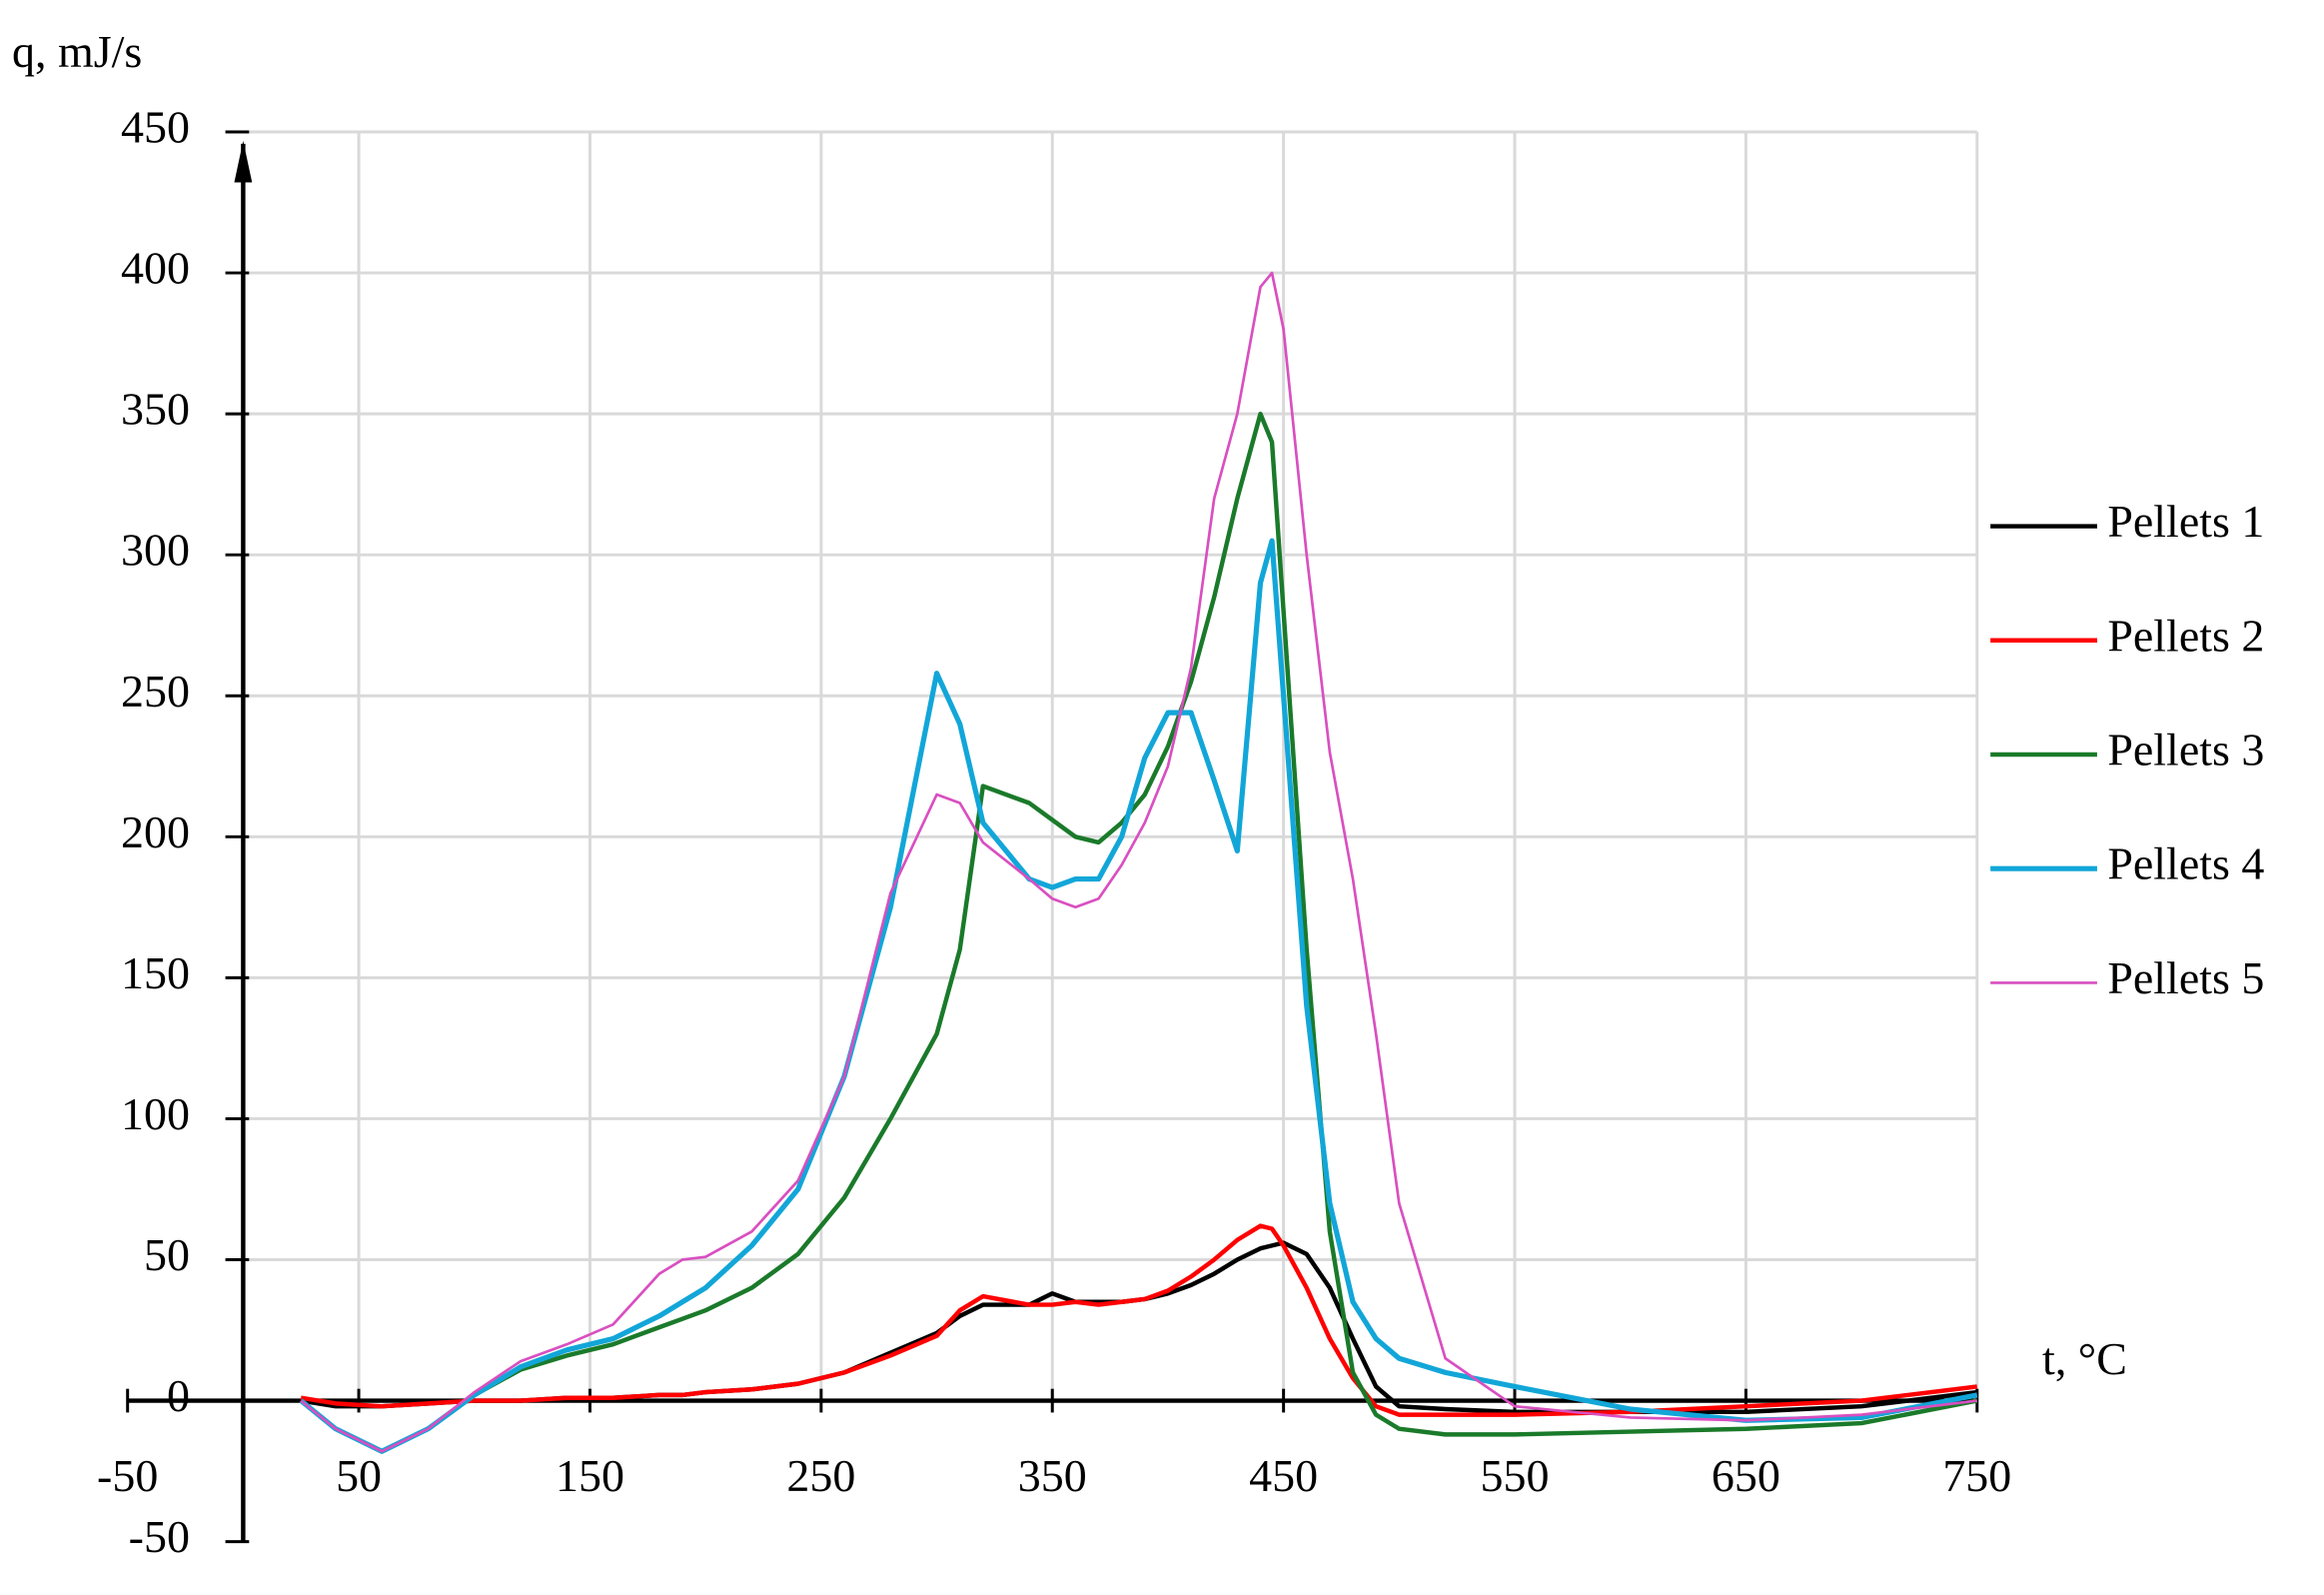  Describe the element at coordinates (359, 1475) in the screenshot. I see `x-tick-label: 50` at that location.